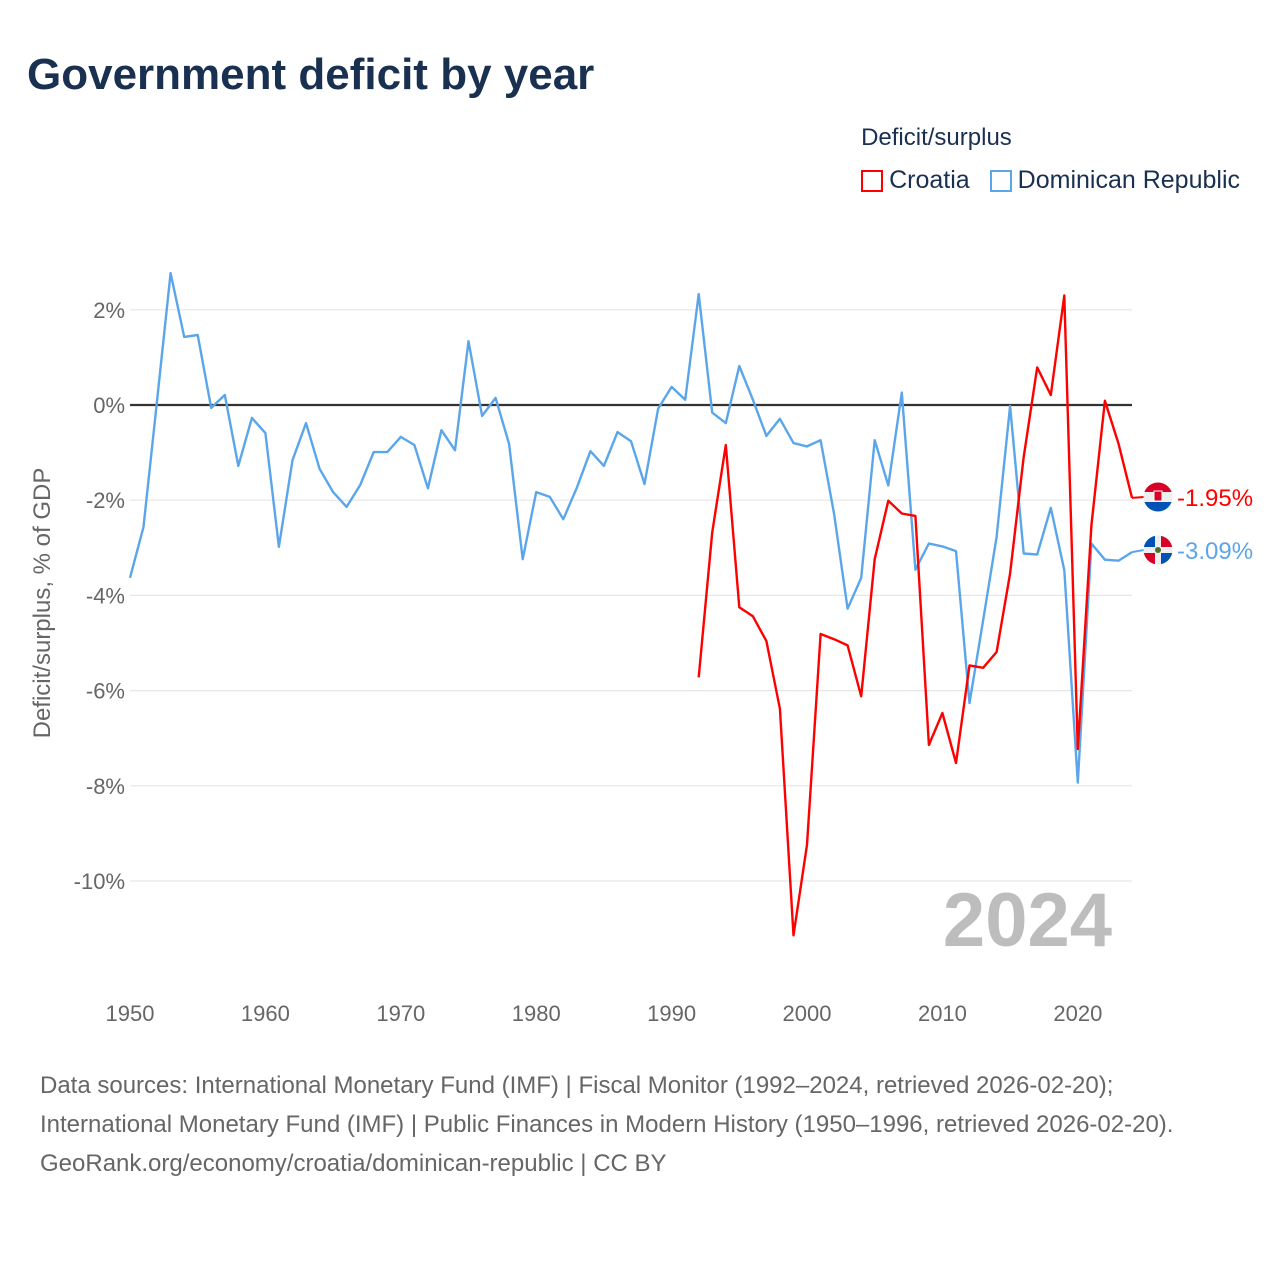  Describe the element at coordinates (872, 180) in the screenshot. I see `legend-swatch-croatia` at that location.